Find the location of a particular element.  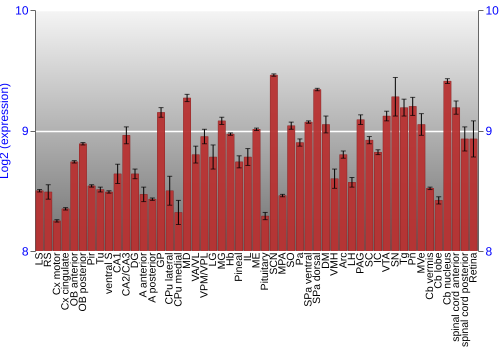

x-tick-label: RS is located at coordinates (48, 260).